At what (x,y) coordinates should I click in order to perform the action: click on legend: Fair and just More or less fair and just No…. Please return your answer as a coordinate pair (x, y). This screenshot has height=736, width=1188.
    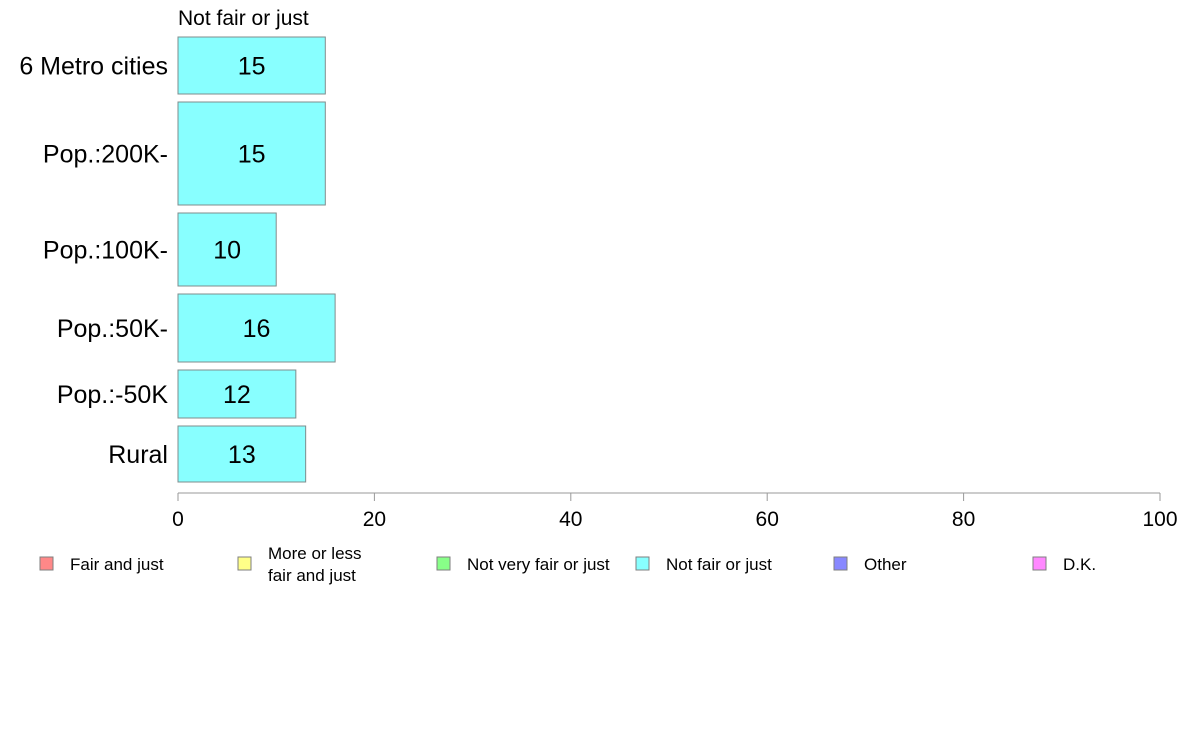
    Looking at the image, I should click on (567, 564).